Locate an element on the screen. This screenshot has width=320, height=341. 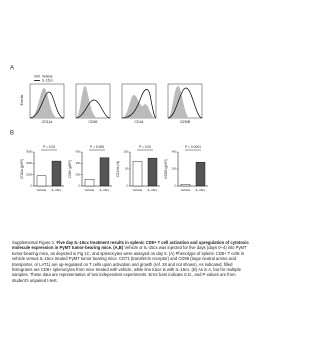
marker-label: CD11a is located at coordinates (47, 122).